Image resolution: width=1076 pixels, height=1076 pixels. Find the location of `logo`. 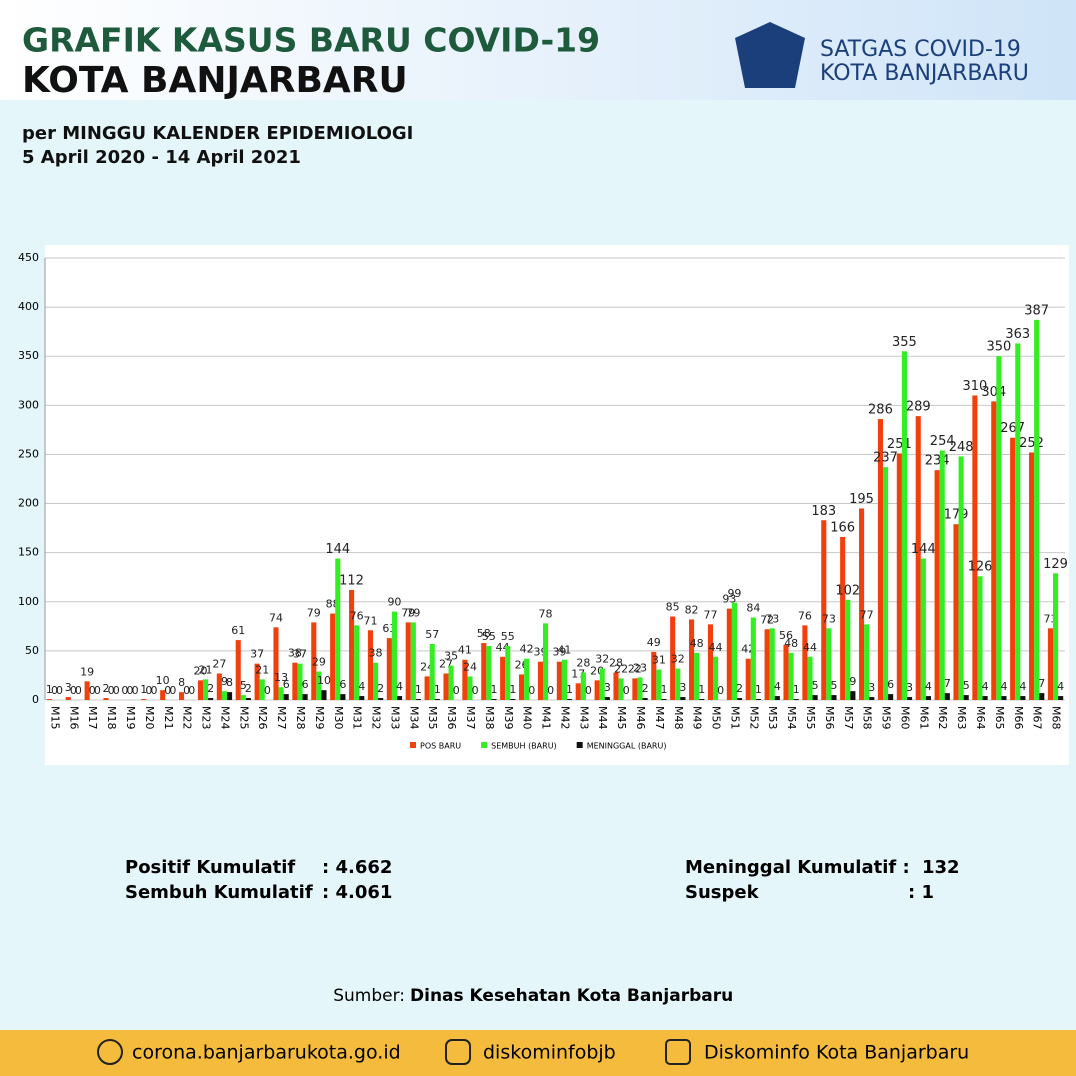

logo is located at coordinates (770, 55).